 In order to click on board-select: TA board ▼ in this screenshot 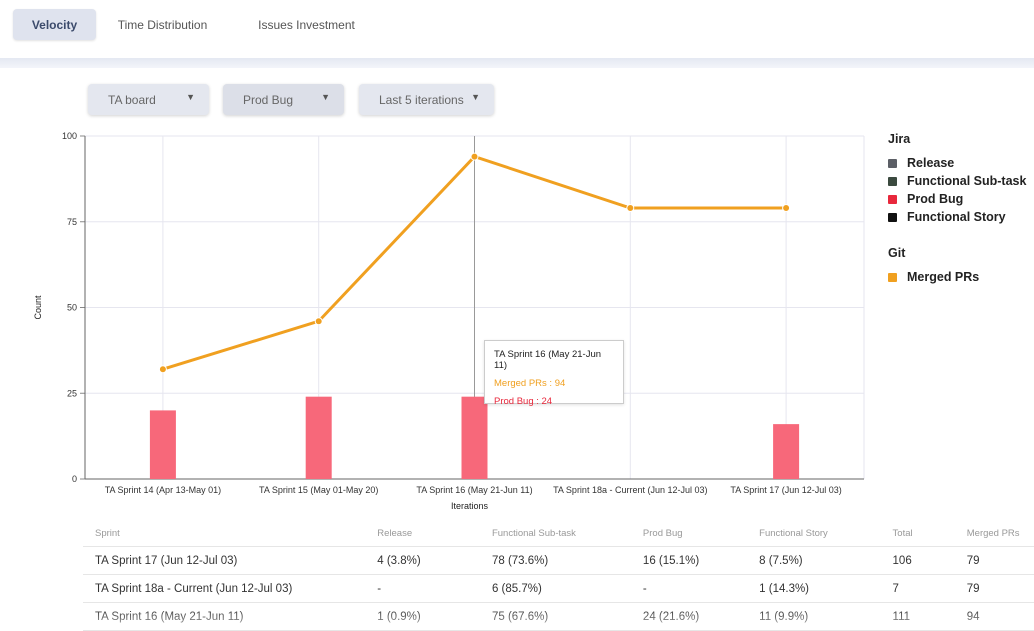, I will do `click(148, 99)`.